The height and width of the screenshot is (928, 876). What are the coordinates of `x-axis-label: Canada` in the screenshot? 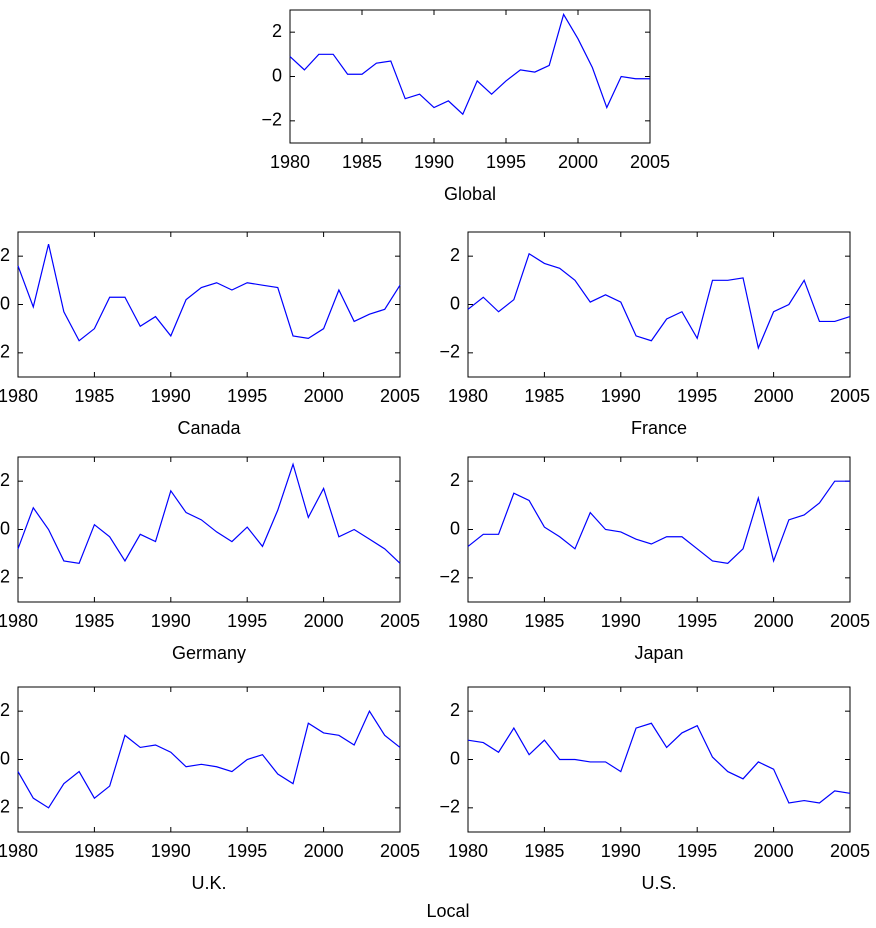 It's located at (209, 428).